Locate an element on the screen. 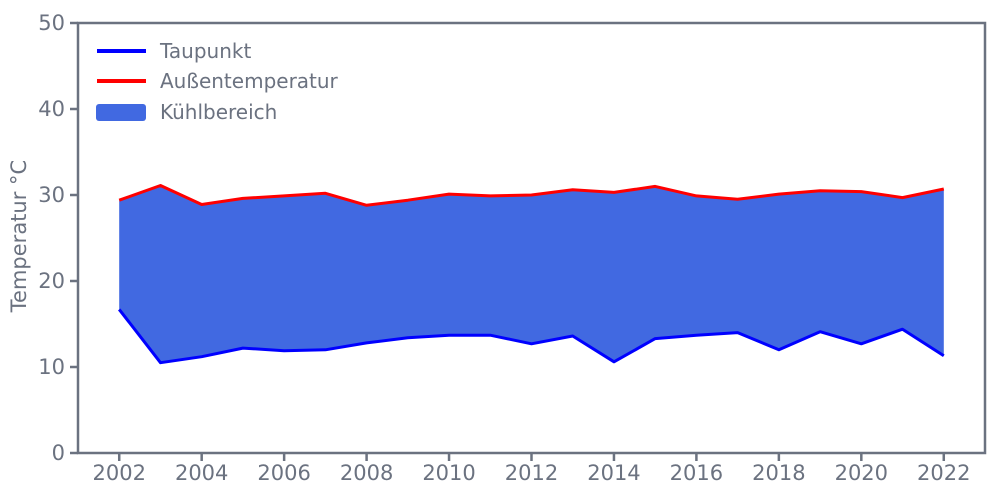 The image size is (1000, 500). x-tick-label: 2022 is located at coordinates (943, 473).